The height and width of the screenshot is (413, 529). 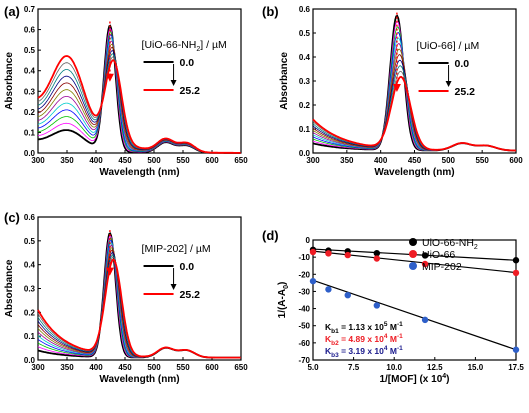 I want to click on y-tick-label: -50, so click(x=304, y=326).